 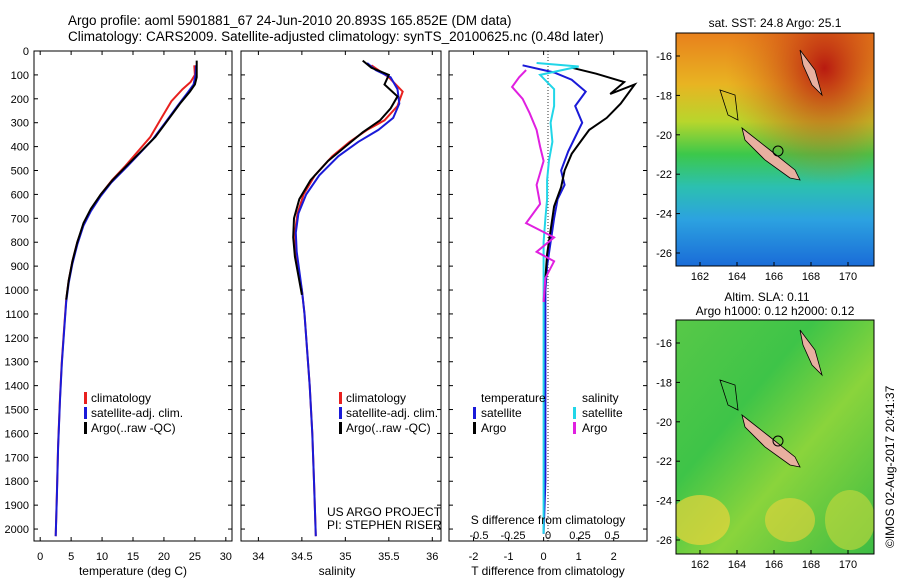 I want to click on depth-tick-label: 1200, so click(x=17, y=339).